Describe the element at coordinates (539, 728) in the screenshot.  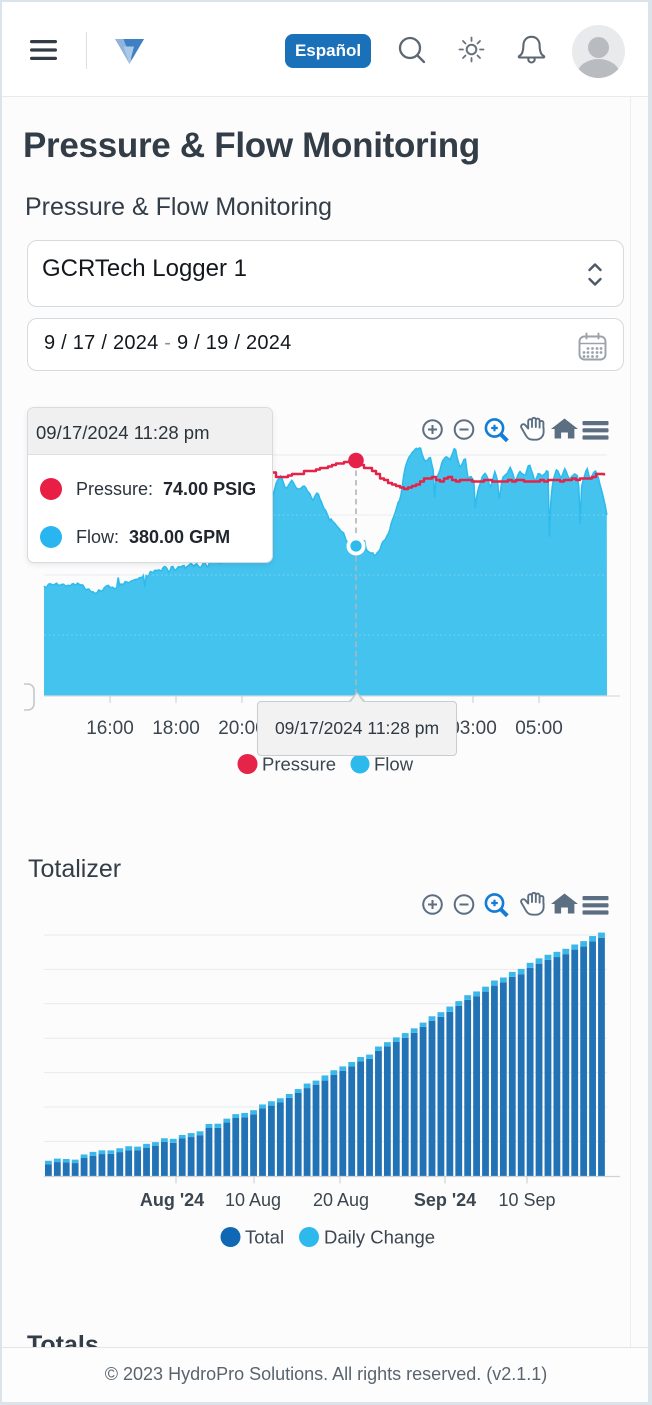
I see `svg-text: 05:00` at that location.